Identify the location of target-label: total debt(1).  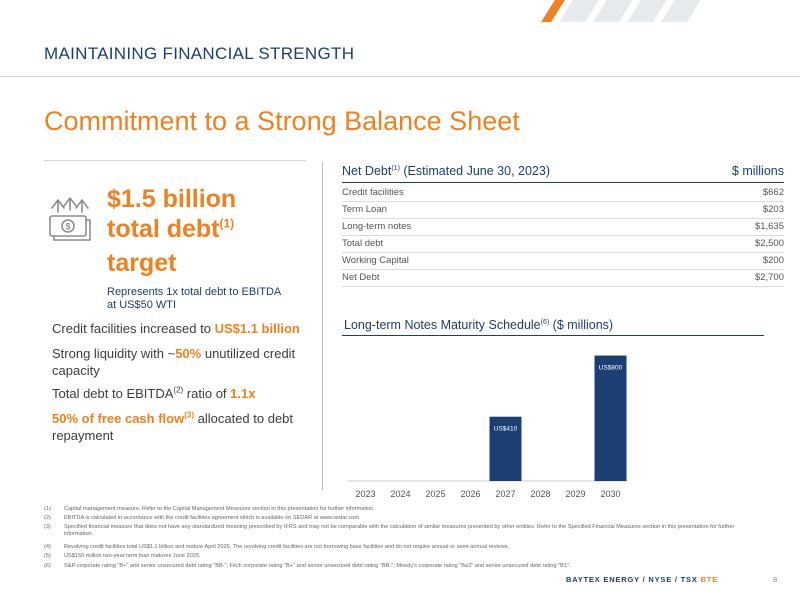
(171, 229).